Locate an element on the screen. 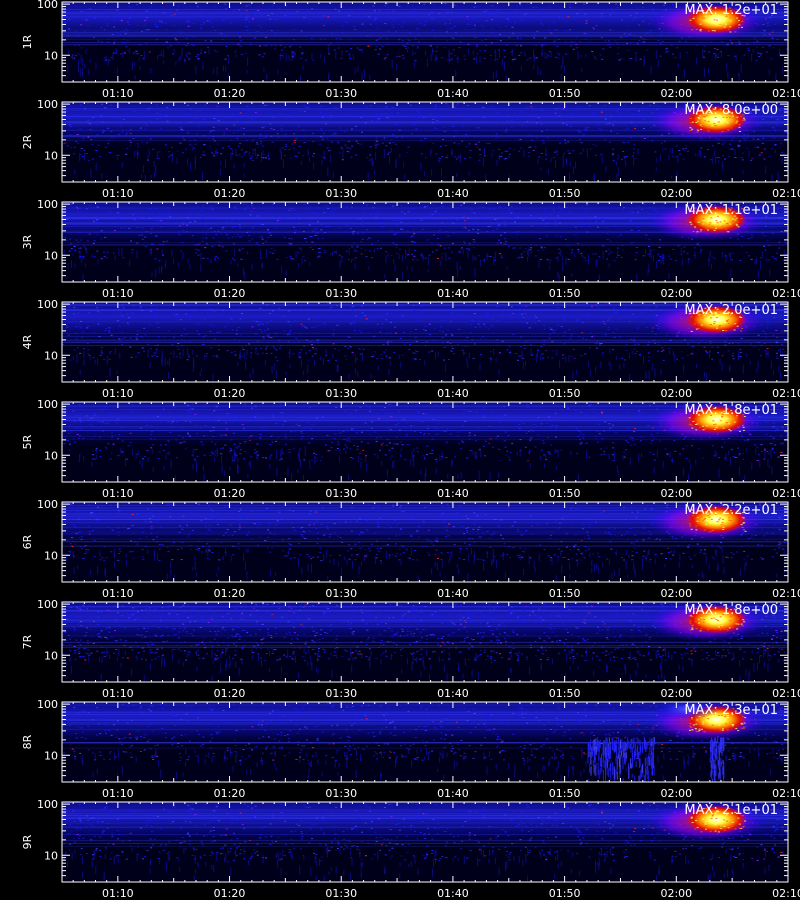 Image resolution: width=800 pixels, height=900 pixels. panel-max-text: MAX: 1.2e+01 is located at coordinates (731, 10).